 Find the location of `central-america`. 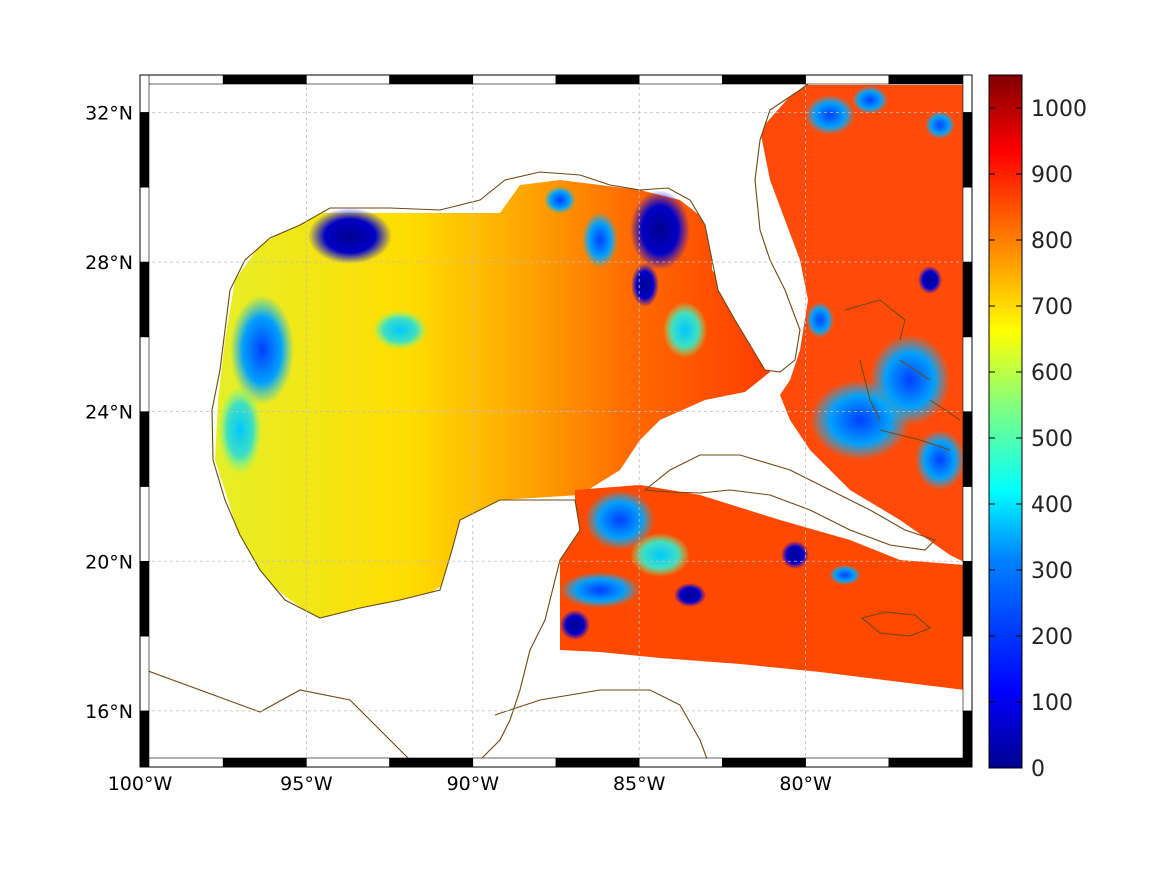

central-america is located at coordinates (280, 717).